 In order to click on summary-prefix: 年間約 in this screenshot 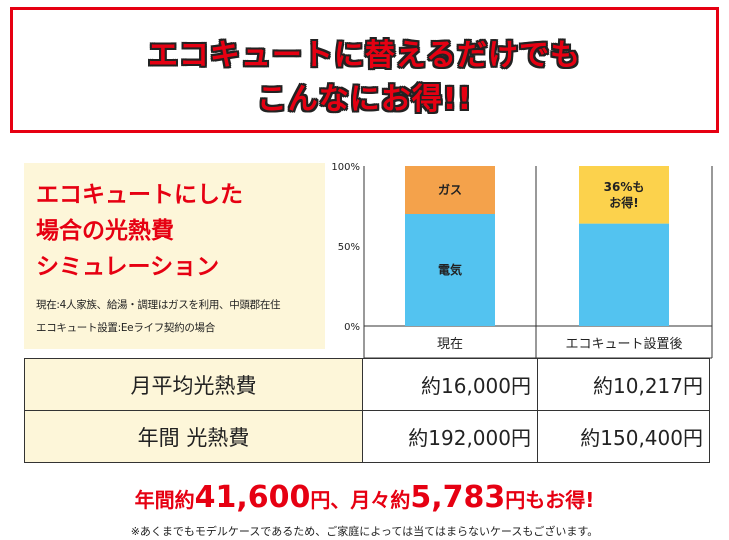, I will do `click(164, 500)`.